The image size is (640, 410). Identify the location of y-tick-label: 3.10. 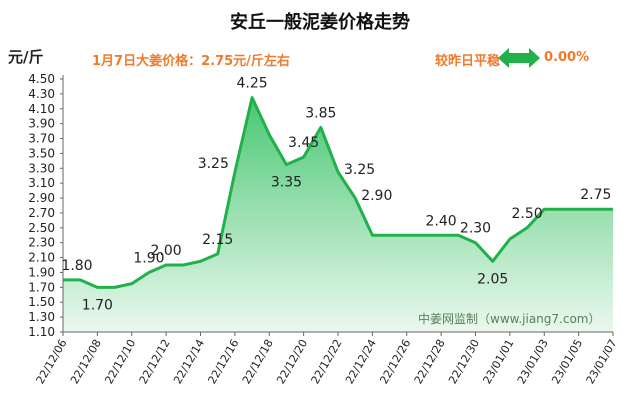
(41, 183).